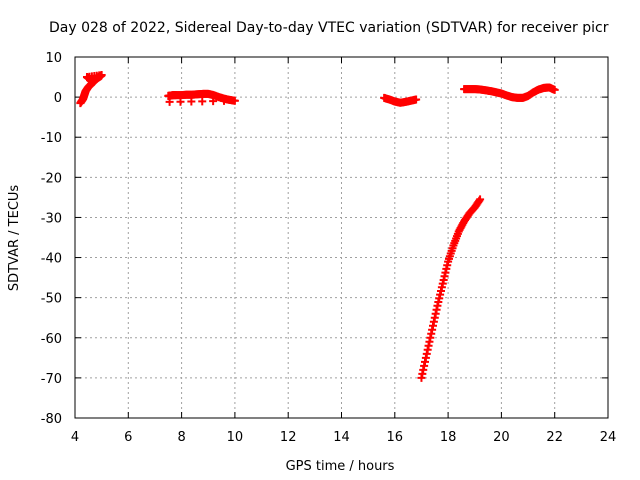 This screenshot has height=480, width=640. What do you see at coordinates (51, 138) in the screenshot?
I see `y-tick-label: -10` at bounding box center [51, 138].